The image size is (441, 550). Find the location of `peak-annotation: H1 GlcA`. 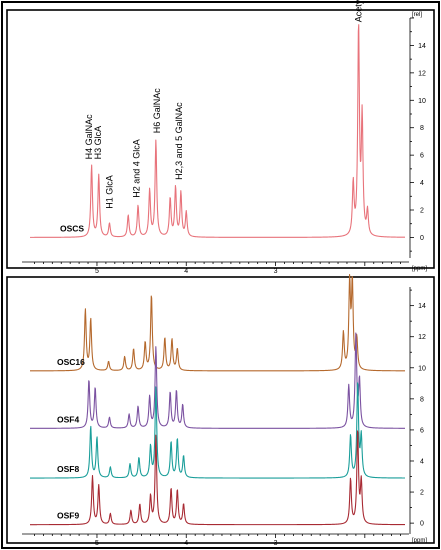

peak-annotation: H1 GlcA is located at coordinates (110, 192).